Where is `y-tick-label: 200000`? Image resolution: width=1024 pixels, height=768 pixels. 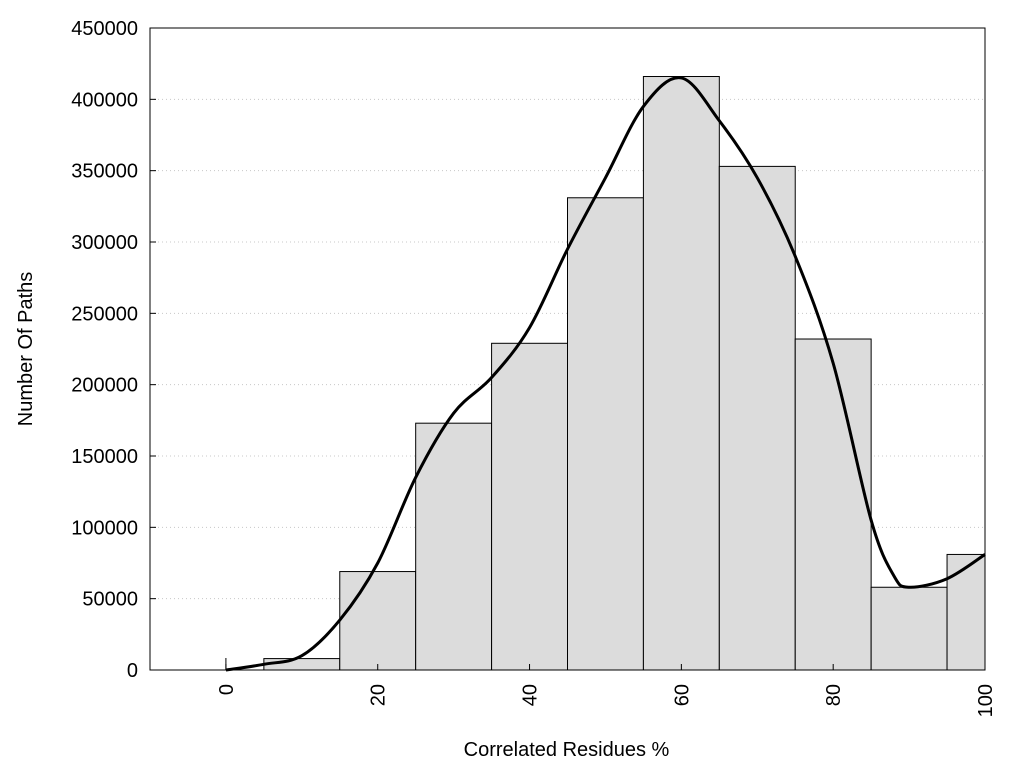
y-tick-label: 200000 is located at coordinates (104, 386).